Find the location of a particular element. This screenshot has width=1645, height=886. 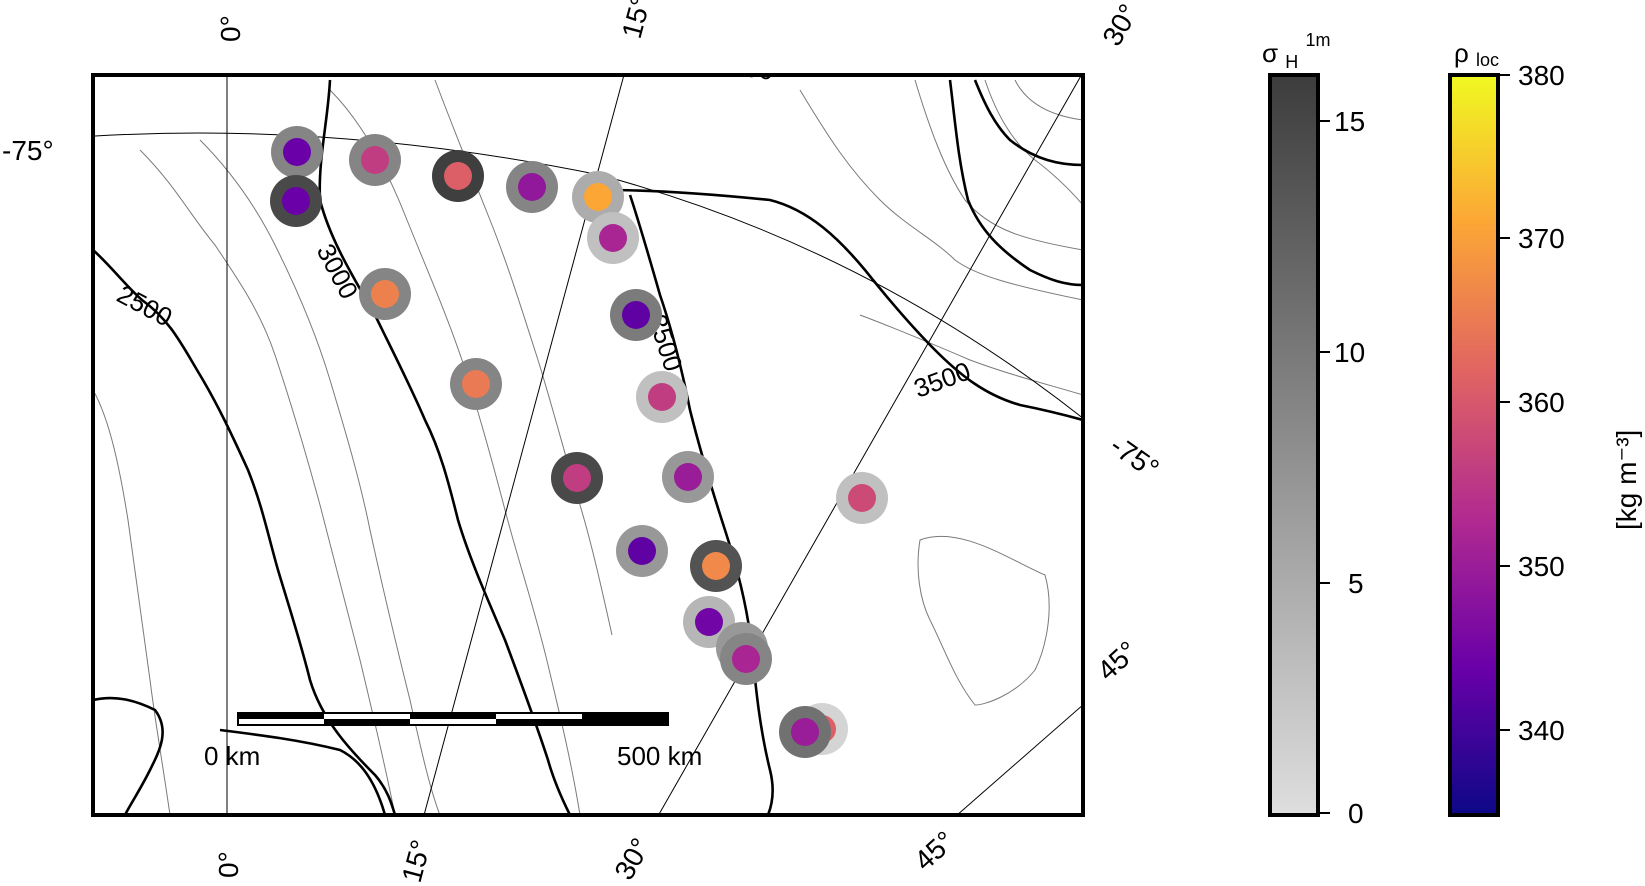

sigma-title-sub: H is located at coordinates (1291, 62).